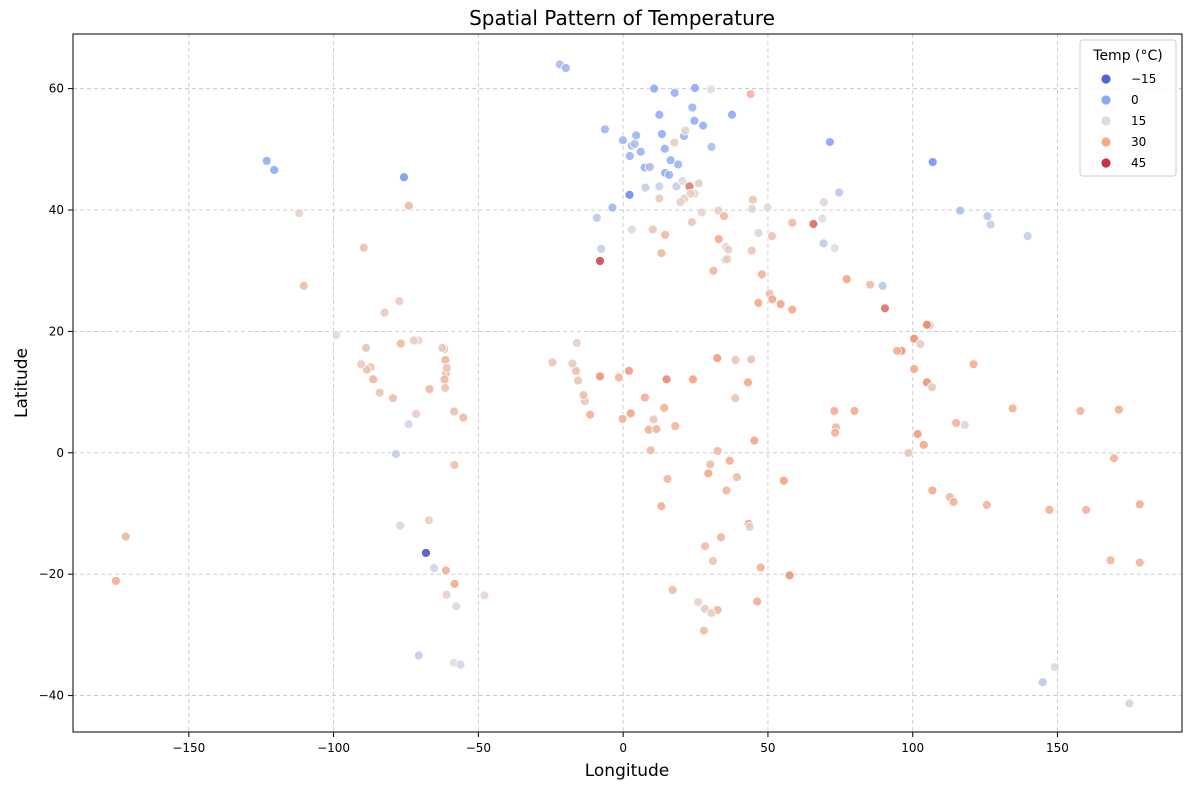 The height and width of the screenshot is (790, 1189). I want to click on x-tick-label: 50, so click(767, 748).